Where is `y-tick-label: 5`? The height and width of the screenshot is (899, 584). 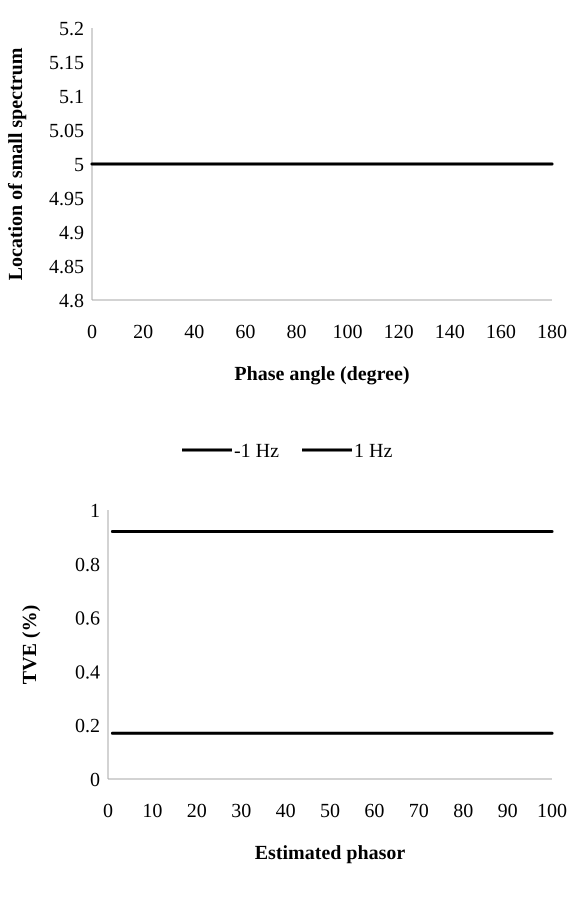
y-tick-label: 5 is located at coordinates (79, 165).